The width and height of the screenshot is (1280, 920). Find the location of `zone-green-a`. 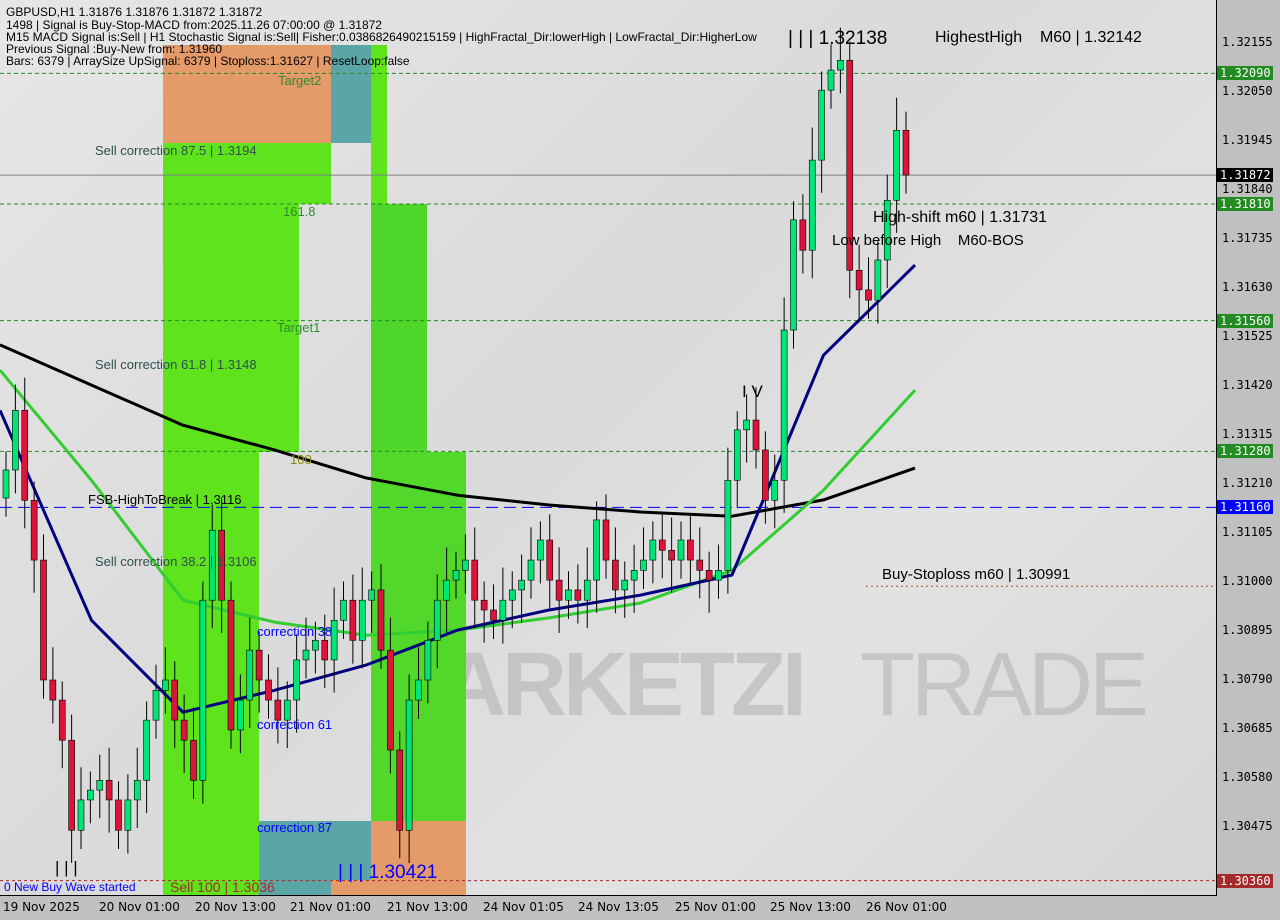

zone-green-a is located at coordinates (247, 173).